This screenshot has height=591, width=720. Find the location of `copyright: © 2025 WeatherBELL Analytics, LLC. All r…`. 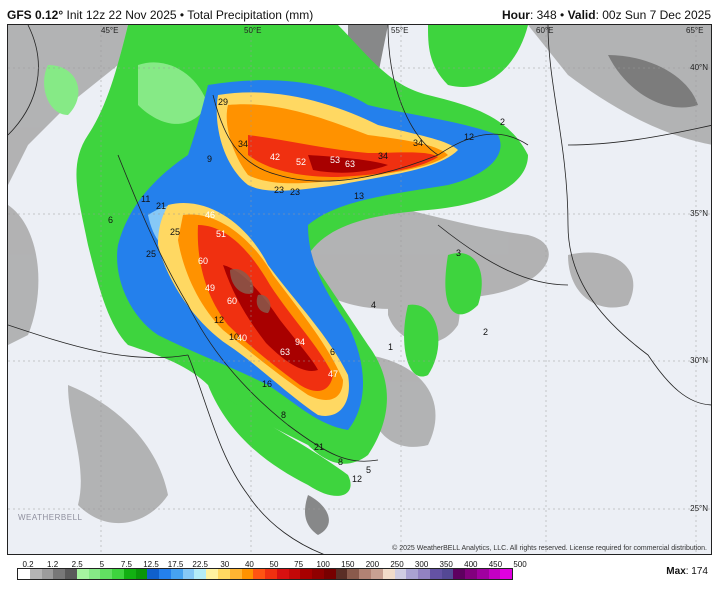

copyright: © 2025 WeatherBELL Analytics, LLC. All r… is located at coordinates (549, 548).